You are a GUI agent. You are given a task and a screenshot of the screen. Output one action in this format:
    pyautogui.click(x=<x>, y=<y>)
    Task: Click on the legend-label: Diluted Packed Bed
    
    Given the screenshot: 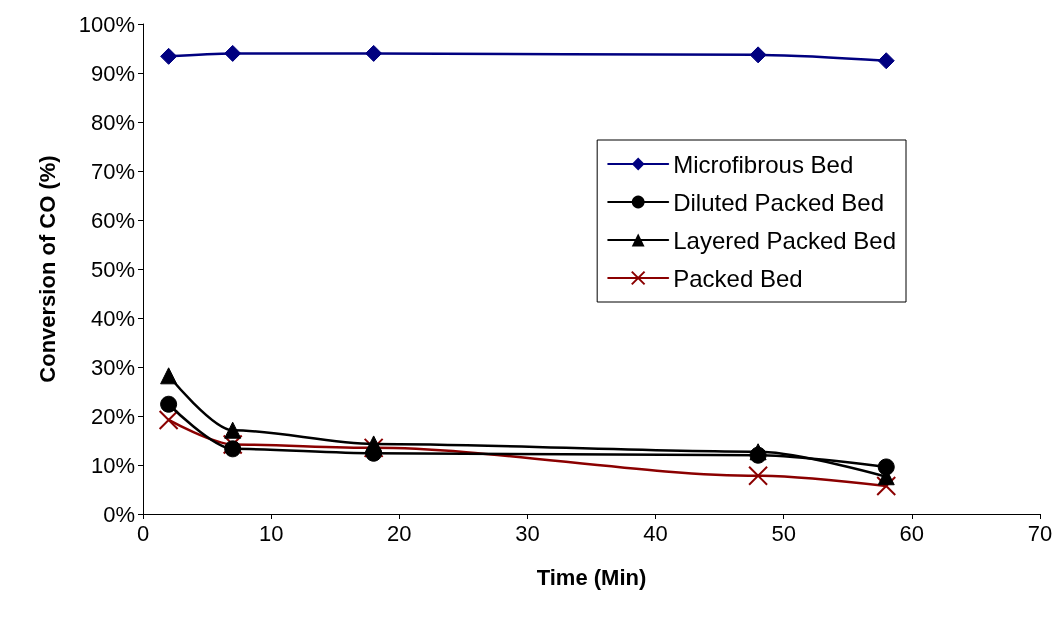 What is the action you would take?
    pyautogui.click(x=778, y=202)
    